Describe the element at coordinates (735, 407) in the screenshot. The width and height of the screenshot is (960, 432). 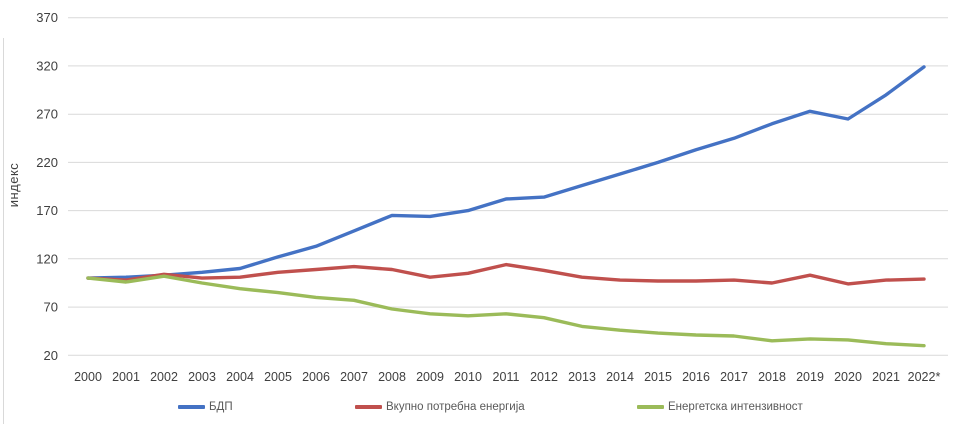
I see `legend-label-intensity: Енергетска интензивност` at that location.